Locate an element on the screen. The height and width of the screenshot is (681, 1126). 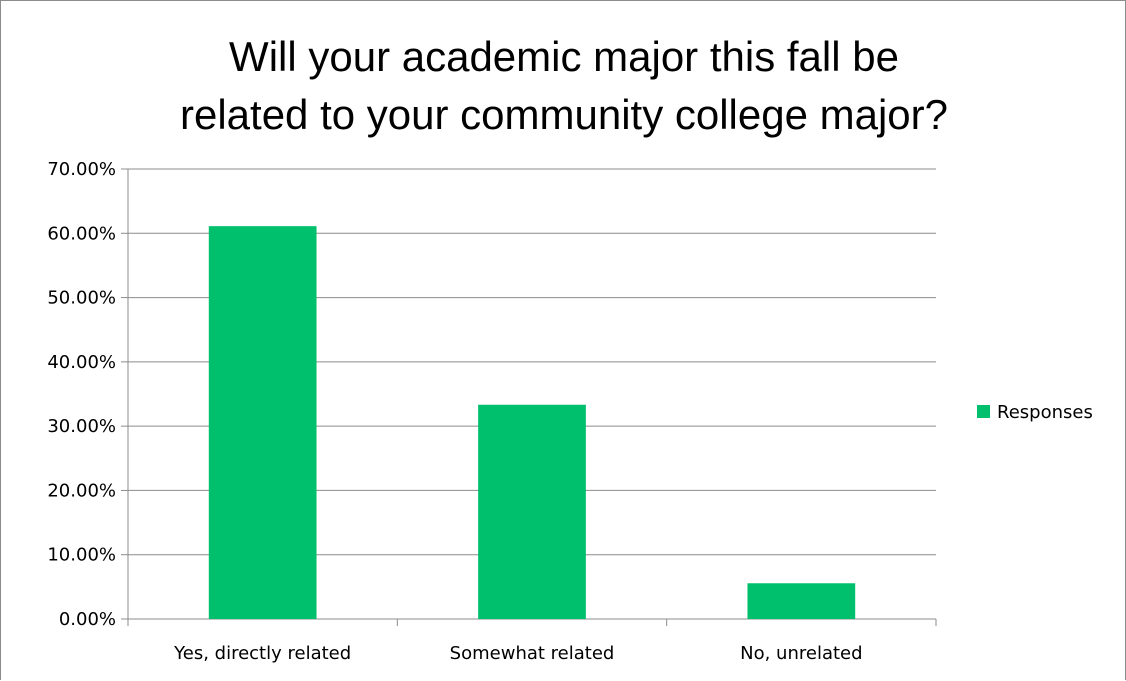
chart-title-line: related to your community college major? is located at coordinates (564, 114).